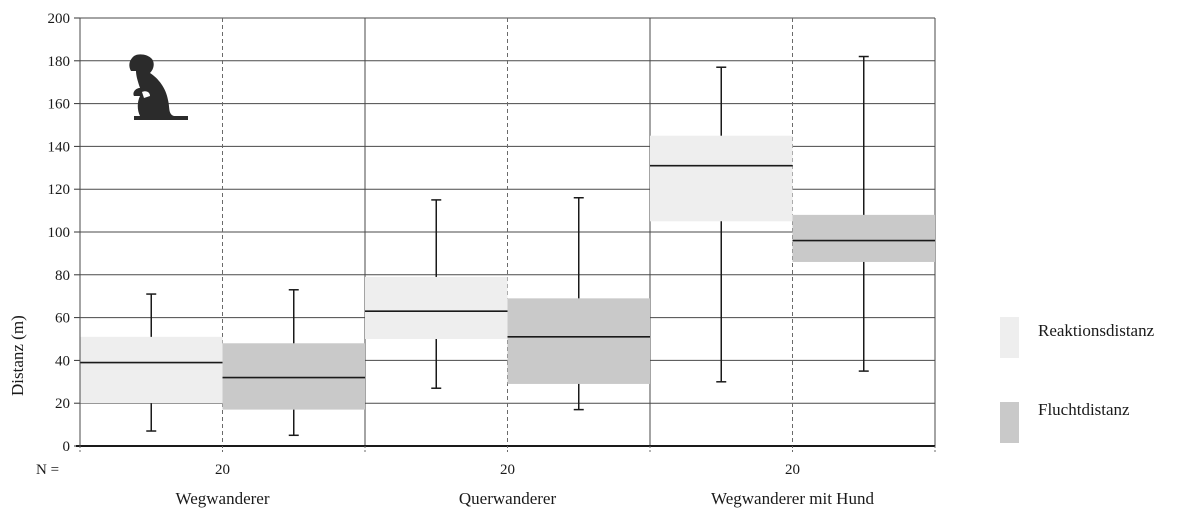  Describe the element at coordinates (1084, 409) in the screenshot. I see `legend-label-fluchtdistanz: Fluchtdistanz` at that location.